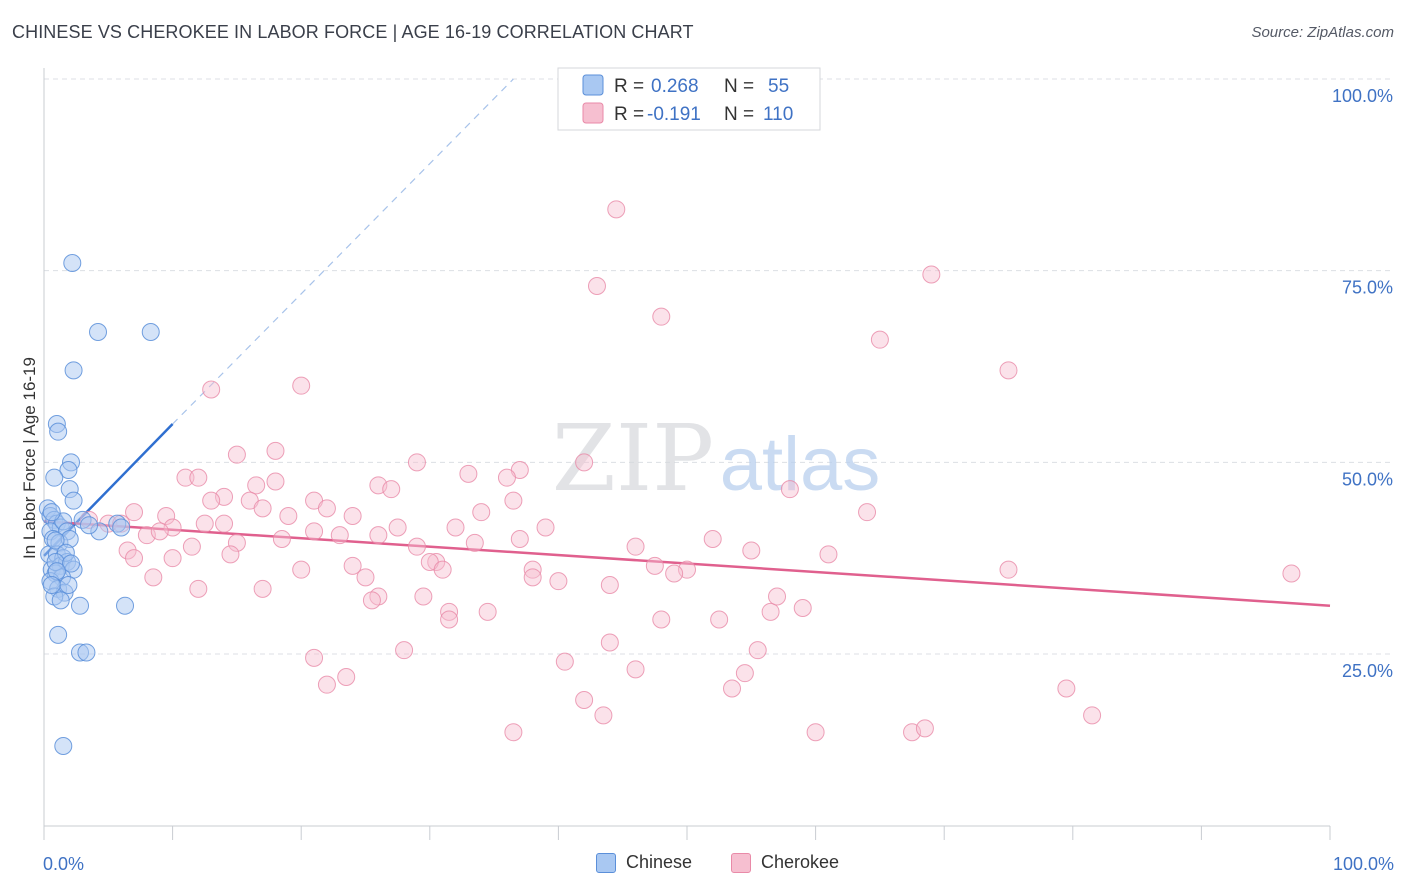  What do you see at coordinates (629, 114) in the screenshot?
I see `legend-cherokee-r-label: R =` at bounding box center [629, 114].